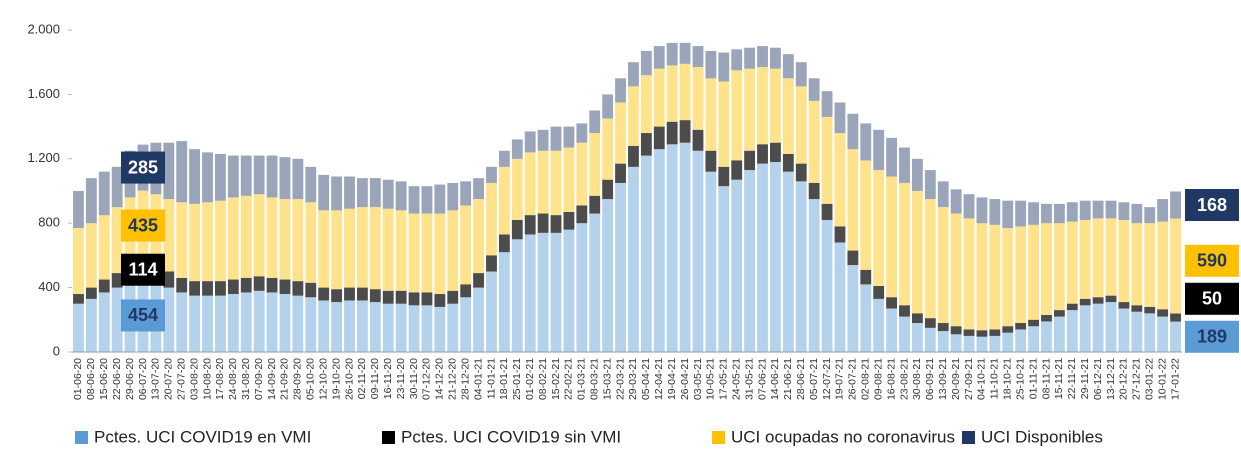 The width and height of the screenshot is (1241, 458). Describe the element at coordinates (143, 315) in the screenshot. I see `value-label: 454` at that location.